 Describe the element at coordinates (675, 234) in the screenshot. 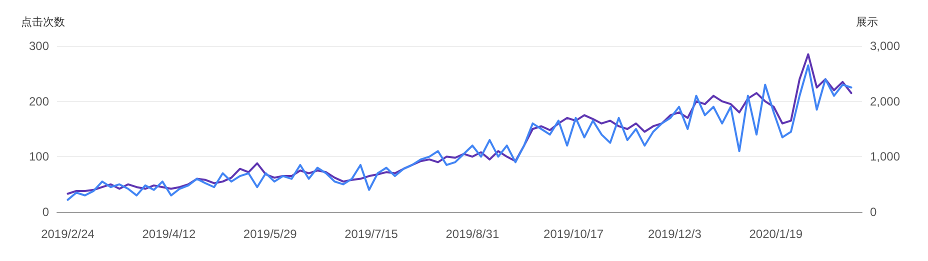

I see `x-tick-label: 2019/12/3` at that location.